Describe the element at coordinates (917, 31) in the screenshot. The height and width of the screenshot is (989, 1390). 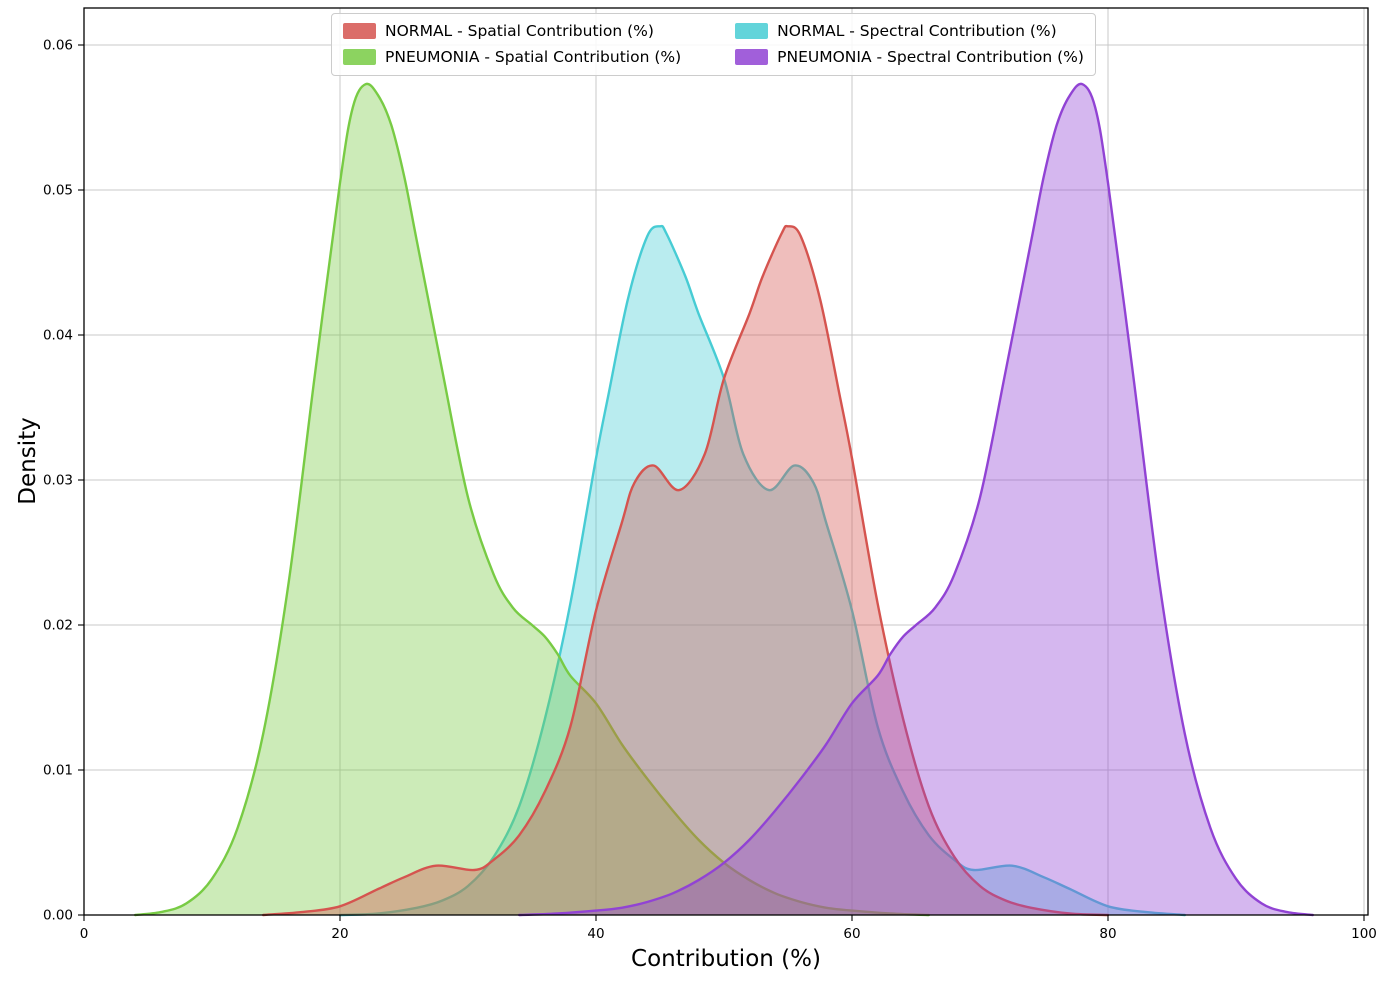
I see `legend-label: NORMAL - Spectral Contribution (%)` at that location.